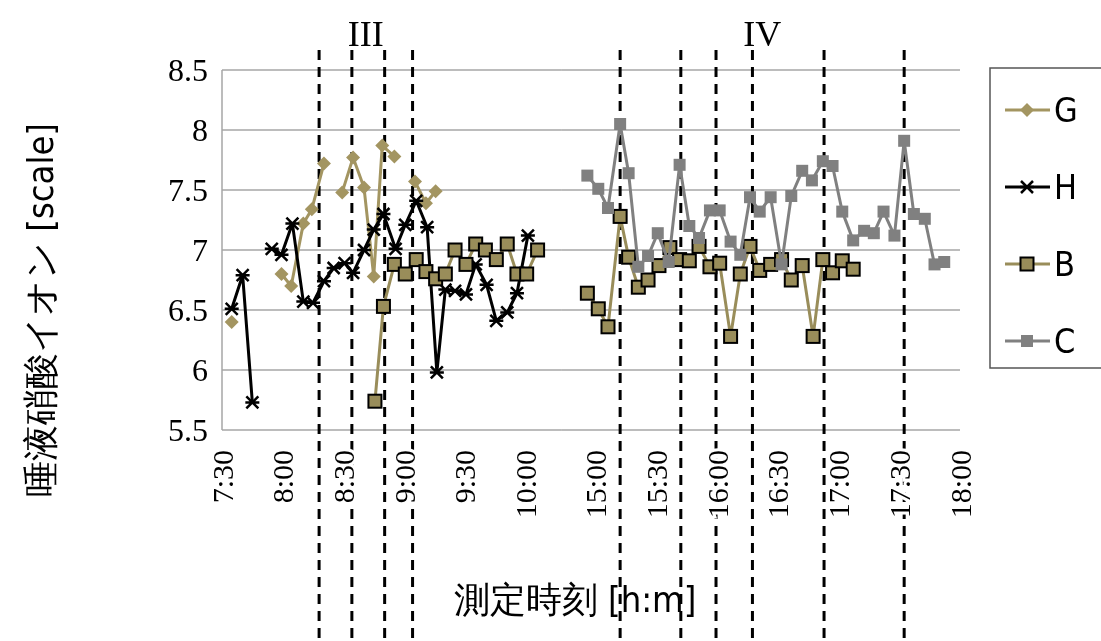 Image resolution: width=1101 pixels, height=641 pixels. Describe the element at coordinates (200, 250) in the screenshot. I see `y-tick-label: 7` at that location.